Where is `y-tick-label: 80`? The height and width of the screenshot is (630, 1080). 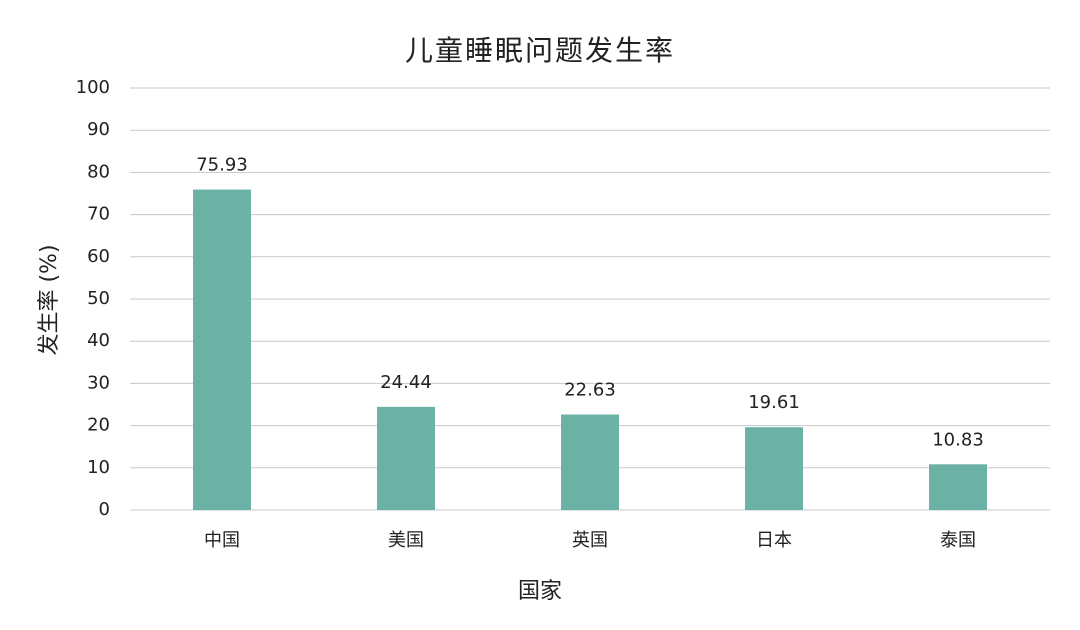
y-tick-label: 80 is located at coordinates (98, 171).